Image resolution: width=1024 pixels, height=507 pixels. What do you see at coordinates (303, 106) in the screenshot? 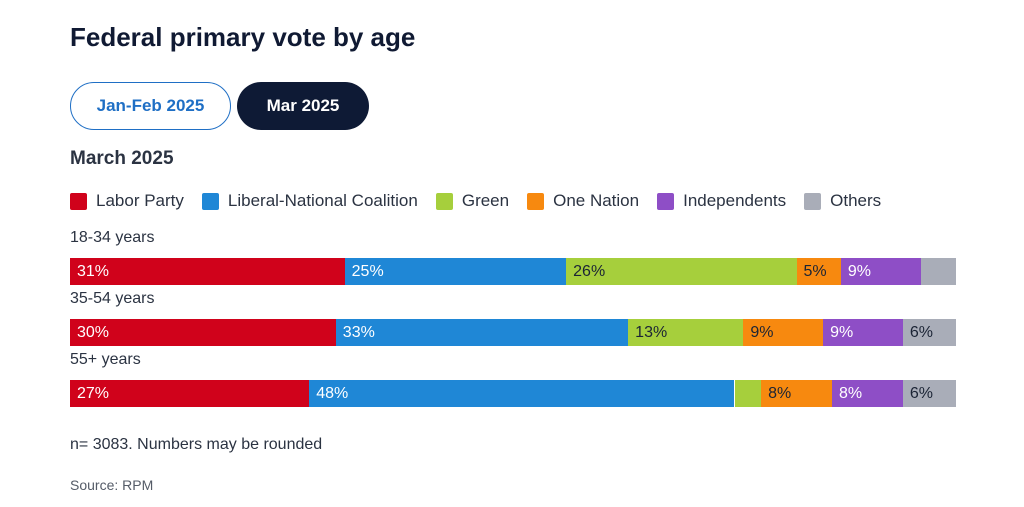
I see `tab-active: Mar 2025` at bounding box center [303, 106].